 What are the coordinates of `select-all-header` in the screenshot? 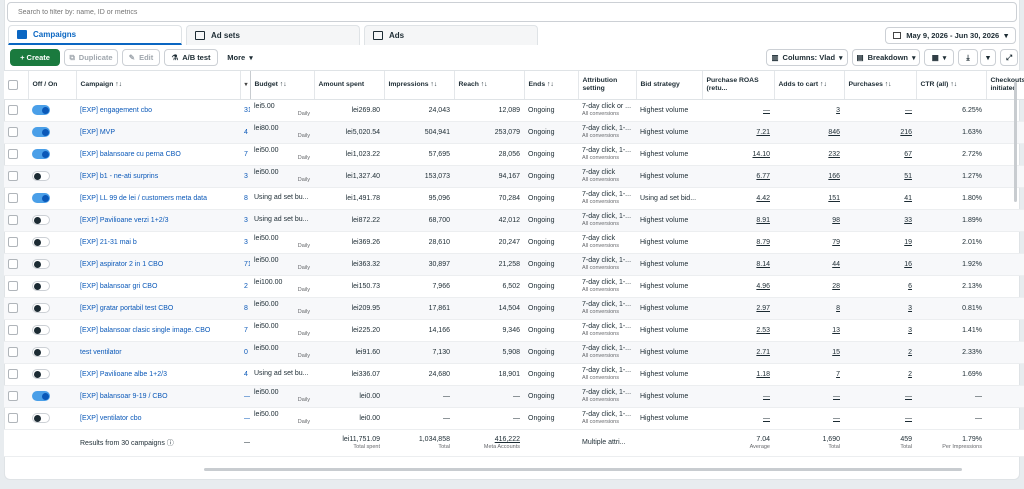 It's located at (16, 85).